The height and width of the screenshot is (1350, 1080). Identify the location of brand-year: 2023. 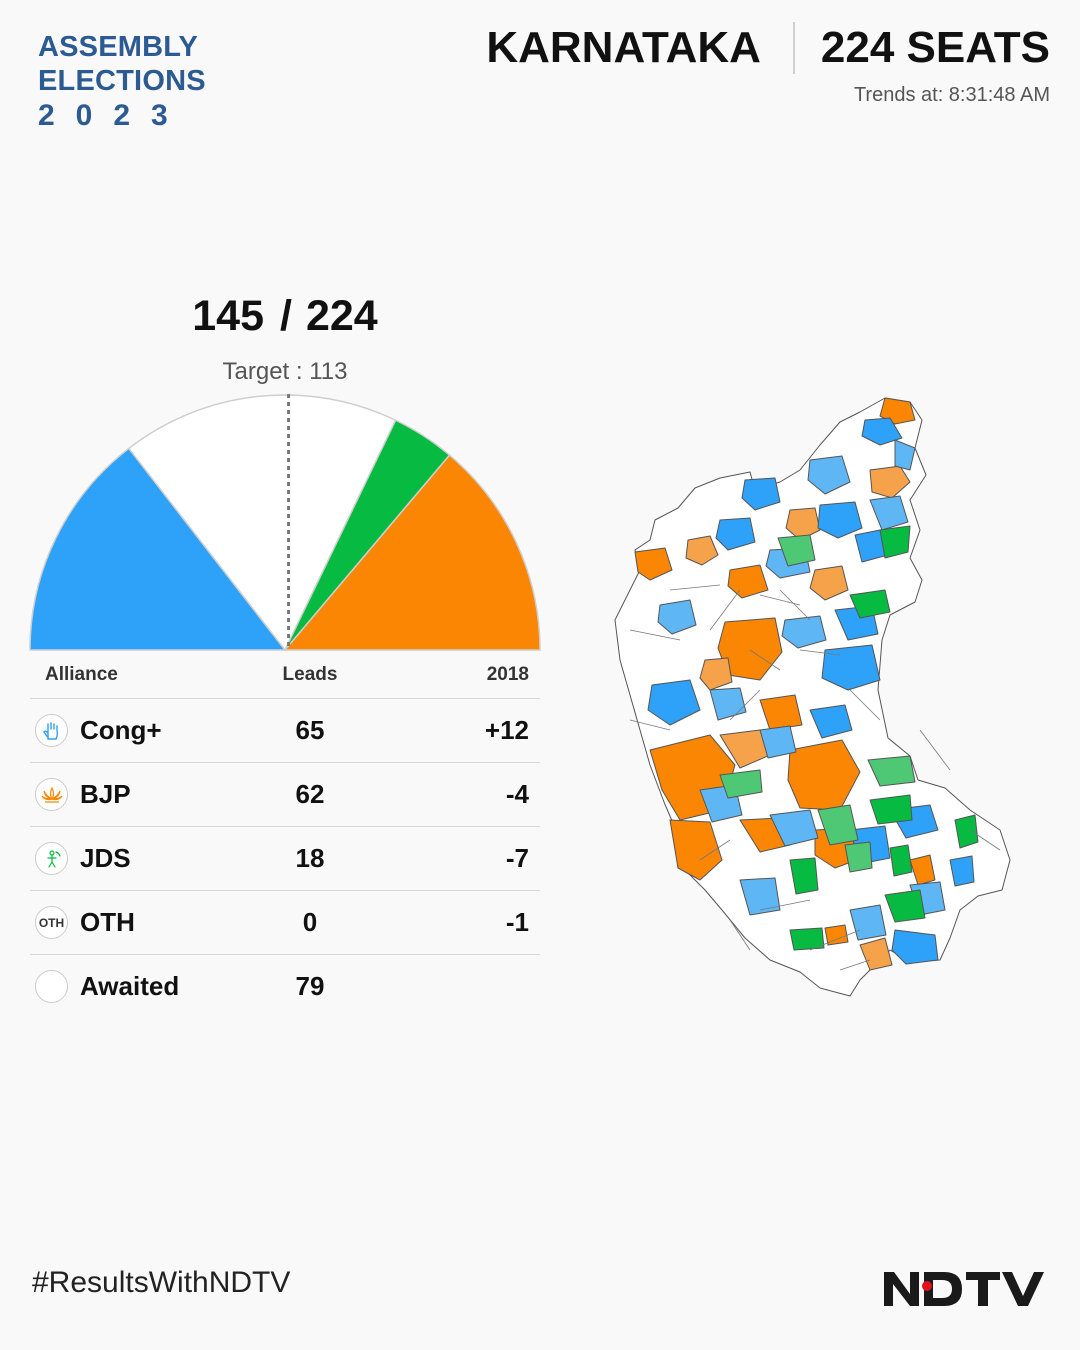
(113, 115).